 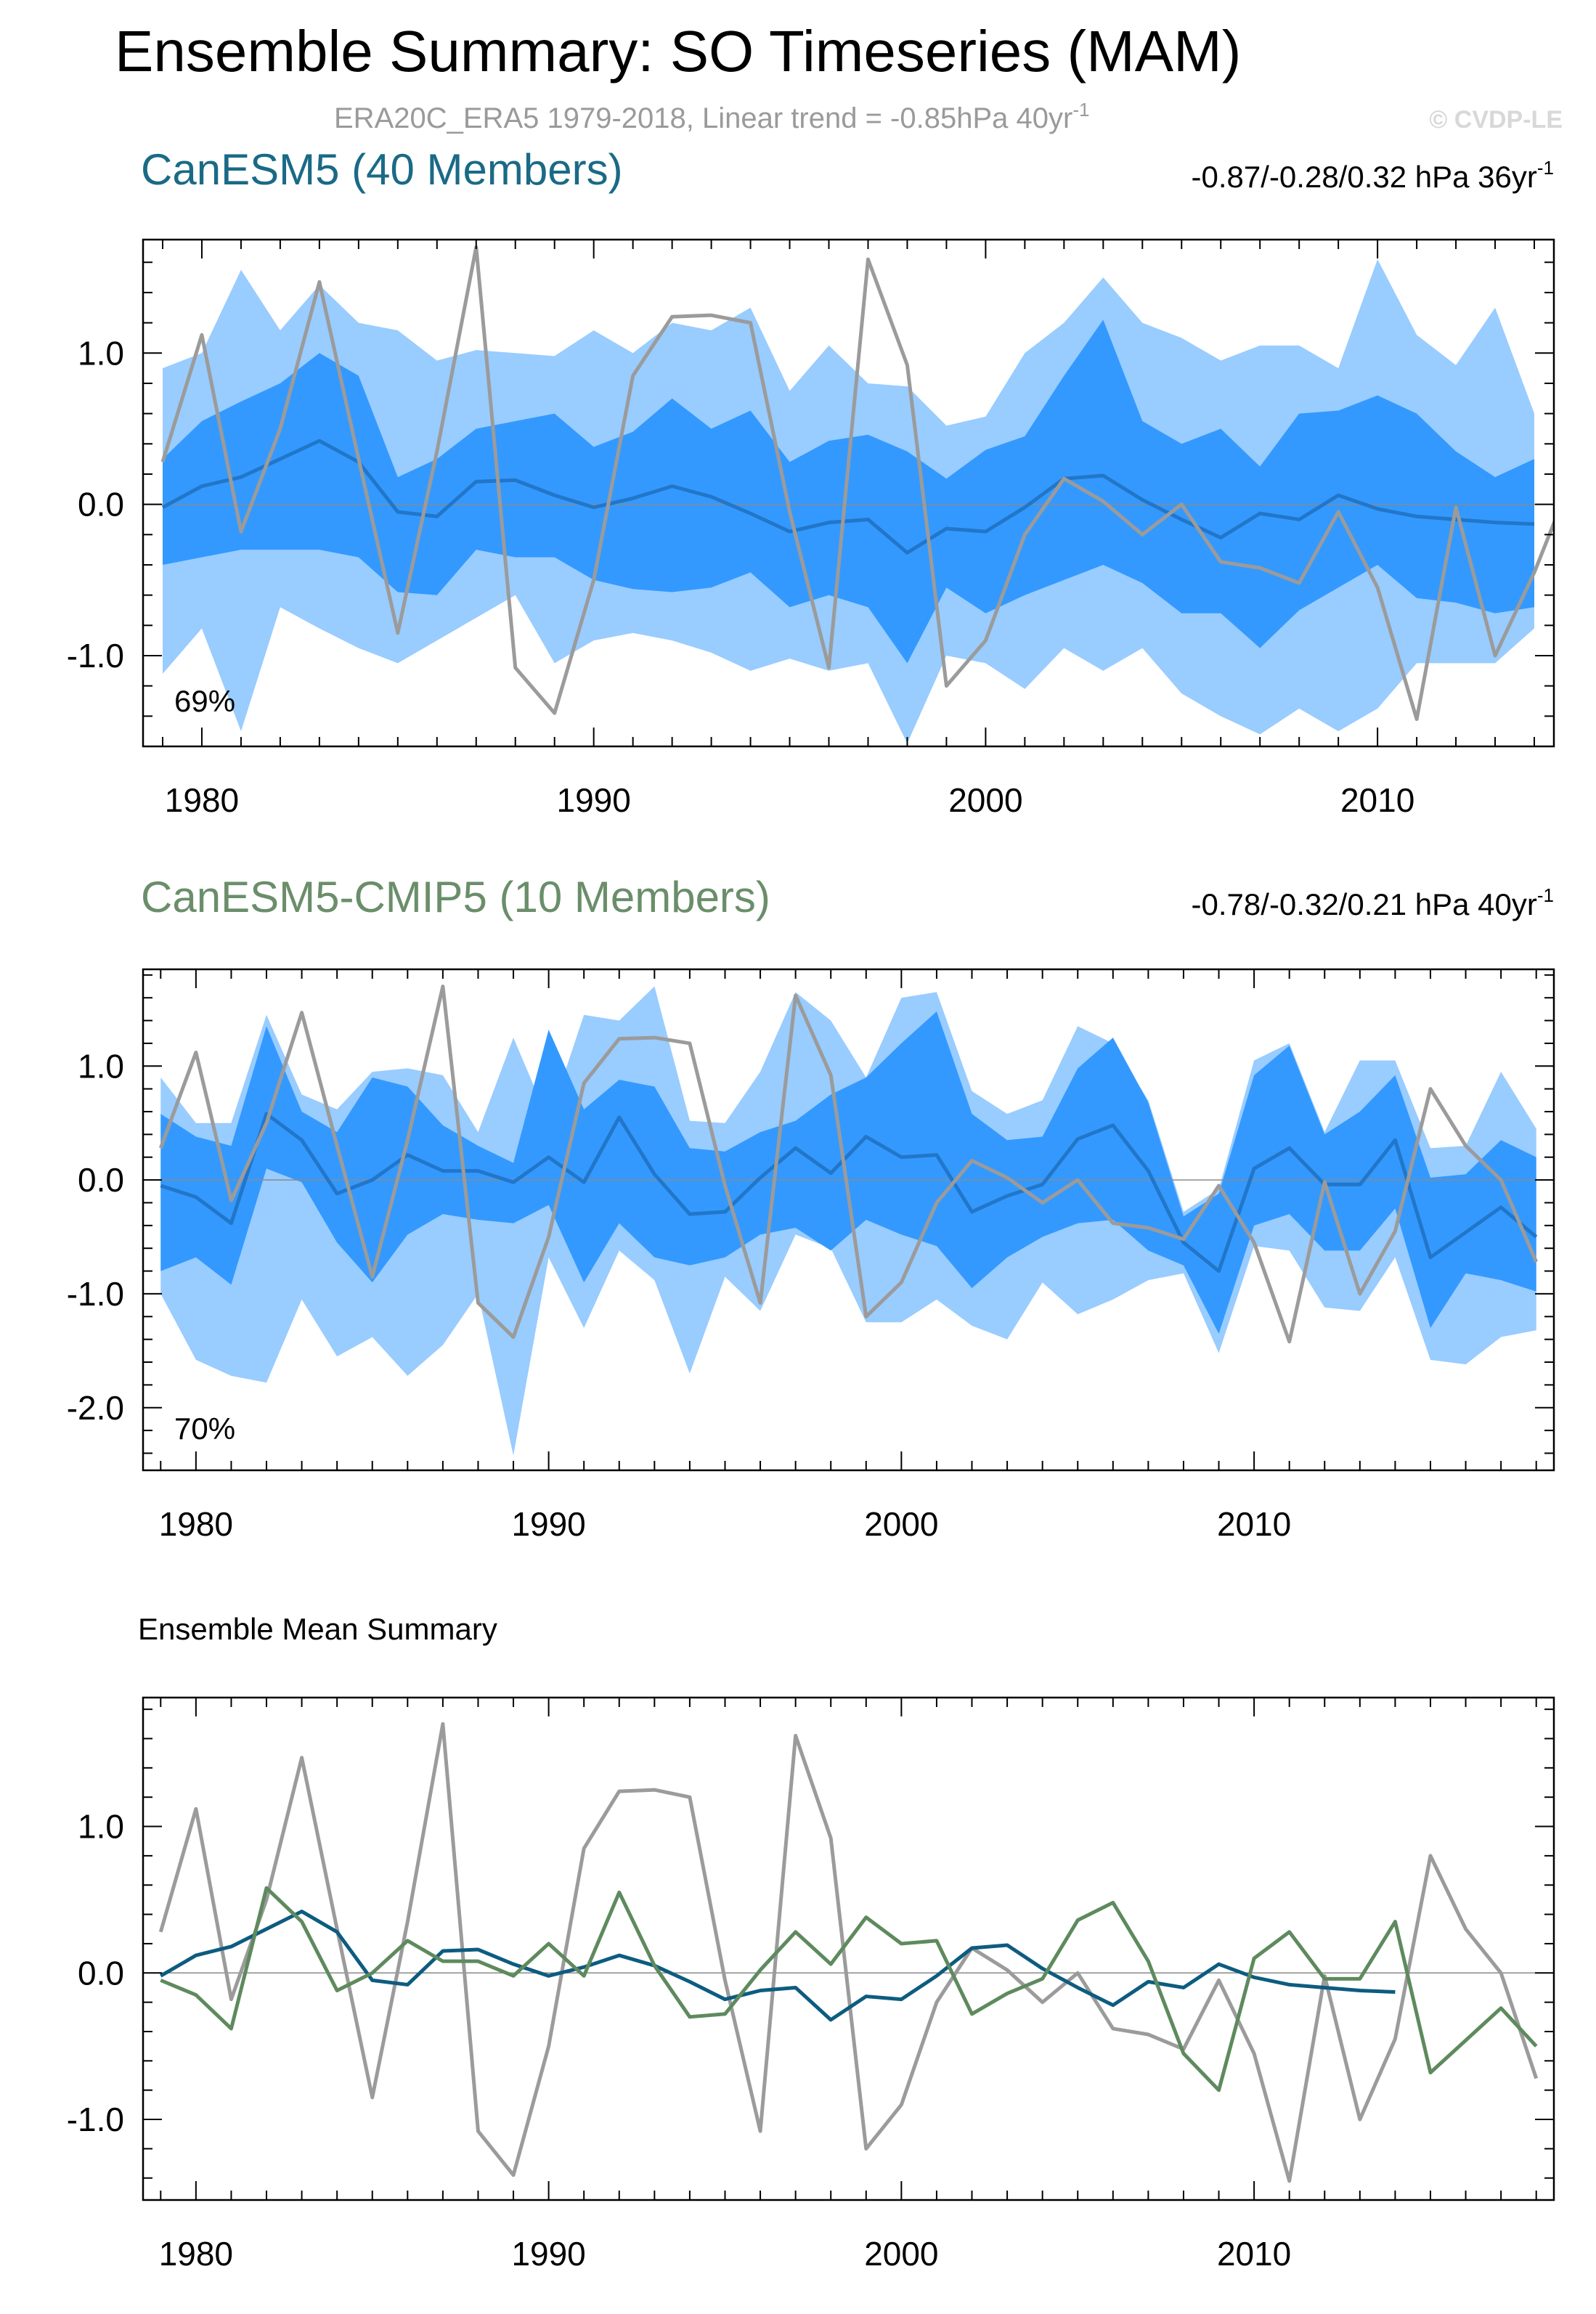 What do you see at coordinates (382, 169) in the screenshot?
I see `panel-title-canesm5: CanESM5 (40 Members)` at bounding box center [382, 169].